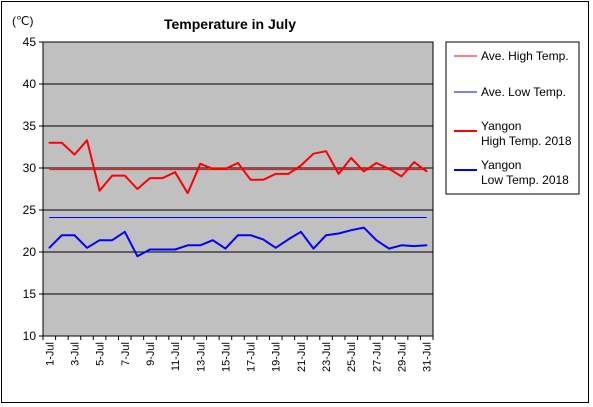 The image size is (593, 407). What do you see at coordinates (352, 357) in the screenshot?
I see `x-tick-label: 25-Jul` at bounding box center [352, 357].